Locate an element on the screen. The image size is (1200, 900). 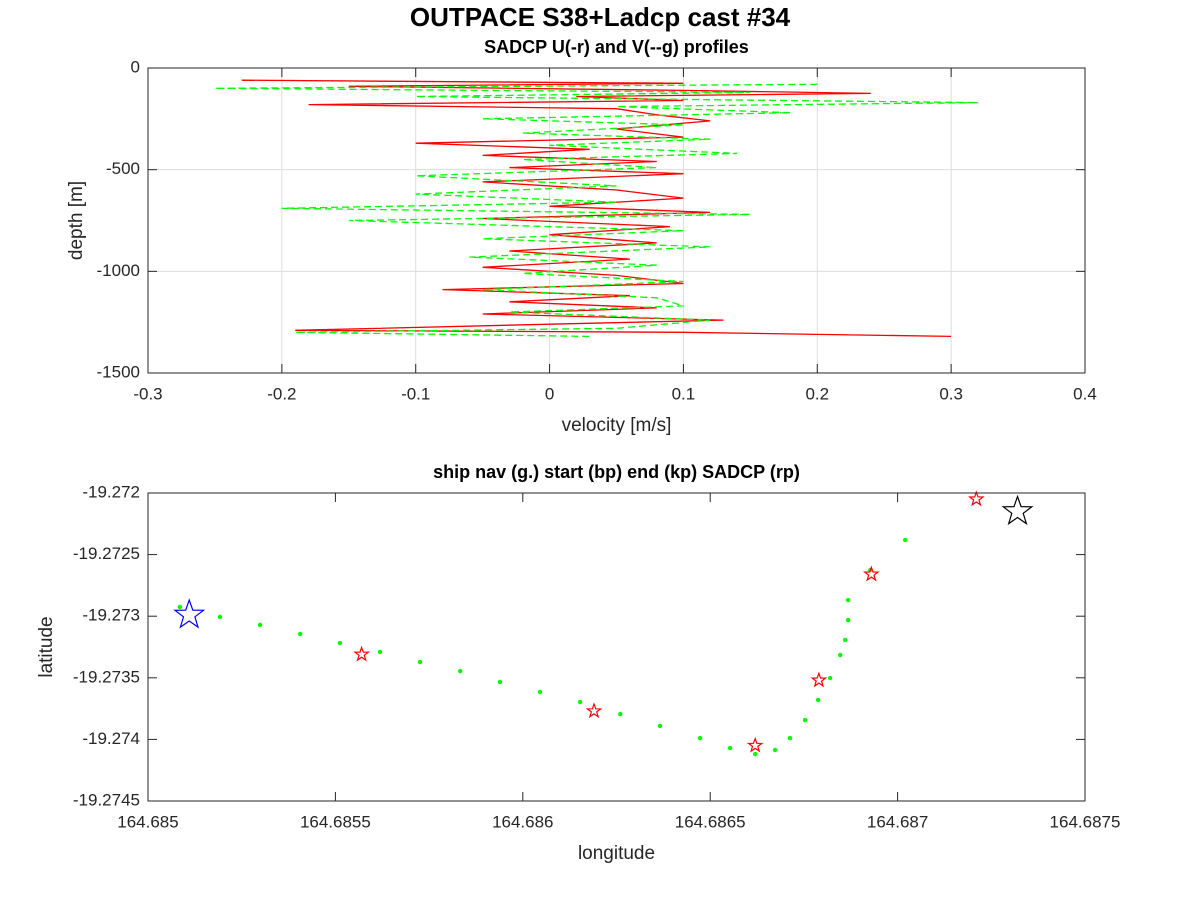
x-tick-label: 0.3 is located at coordinates (951, 393).